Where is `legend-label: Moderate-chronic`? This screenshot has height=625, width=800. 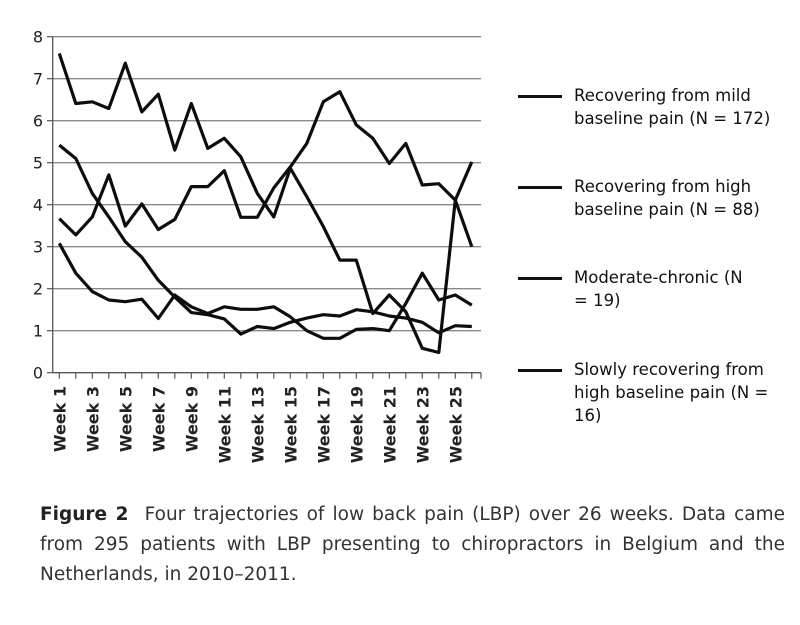 legend-label: Moderate-chronic is located at coordinates (646, 277).